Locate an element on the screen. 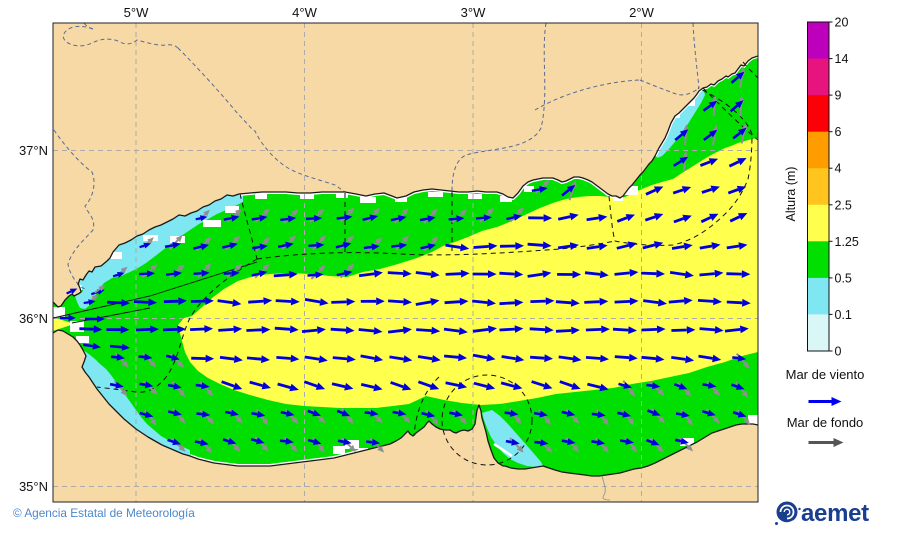  svg-text:© Agencia Estatal de Meteorolo: © Agencia Estatal de Meteorología is located at coordinates (104, 513).